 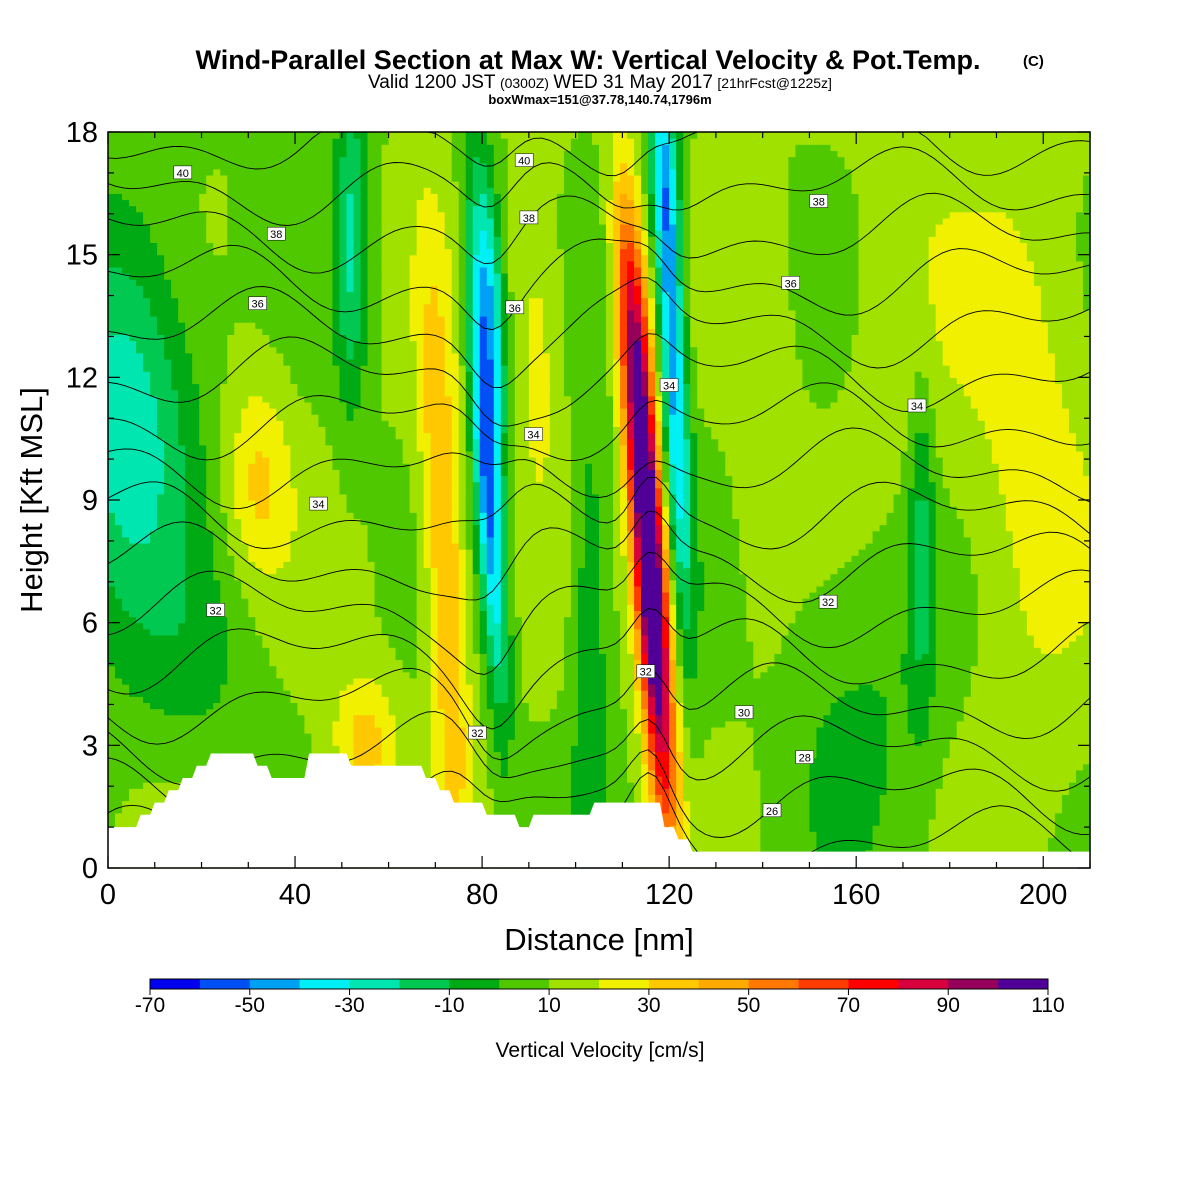 What do you see at coordinates (225, 984) in the screenshot?
I see `colorbar-swatch` at bounding box center [225, 984].